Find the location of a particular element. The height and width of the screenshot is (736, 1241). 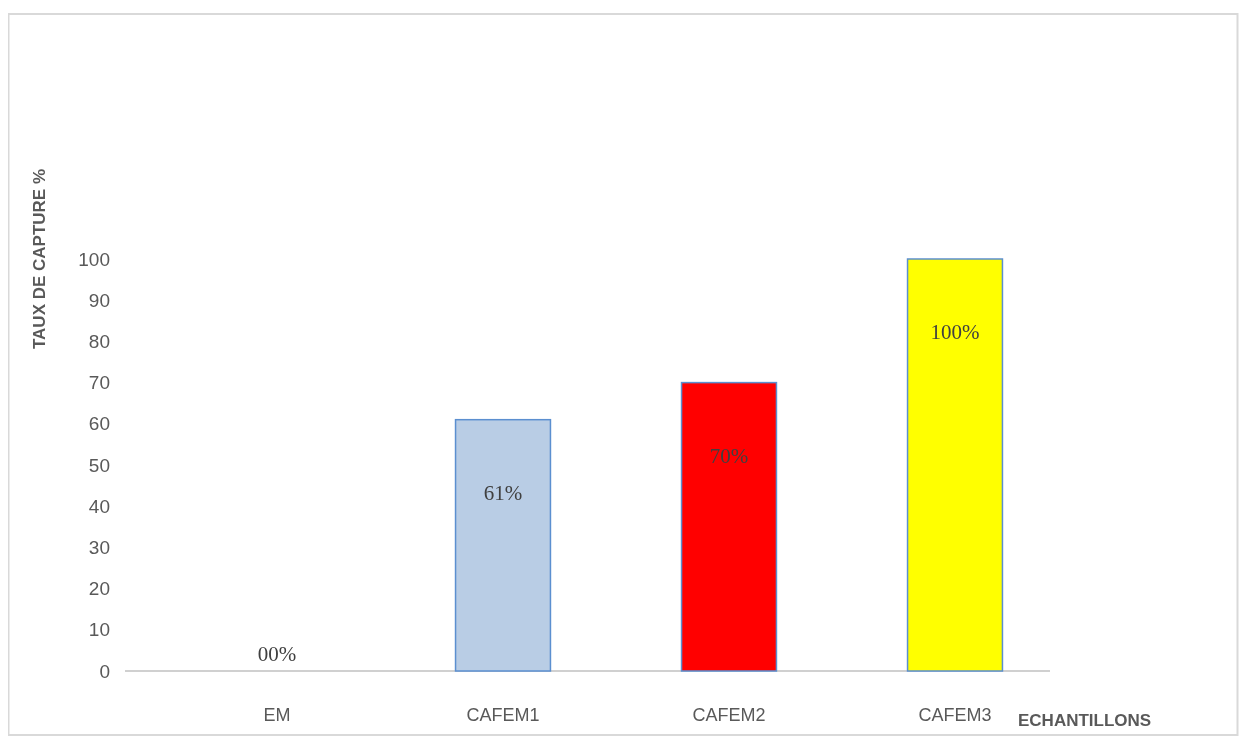

x-tick-label: CAFEM2 is located at coordinates (729, 715).